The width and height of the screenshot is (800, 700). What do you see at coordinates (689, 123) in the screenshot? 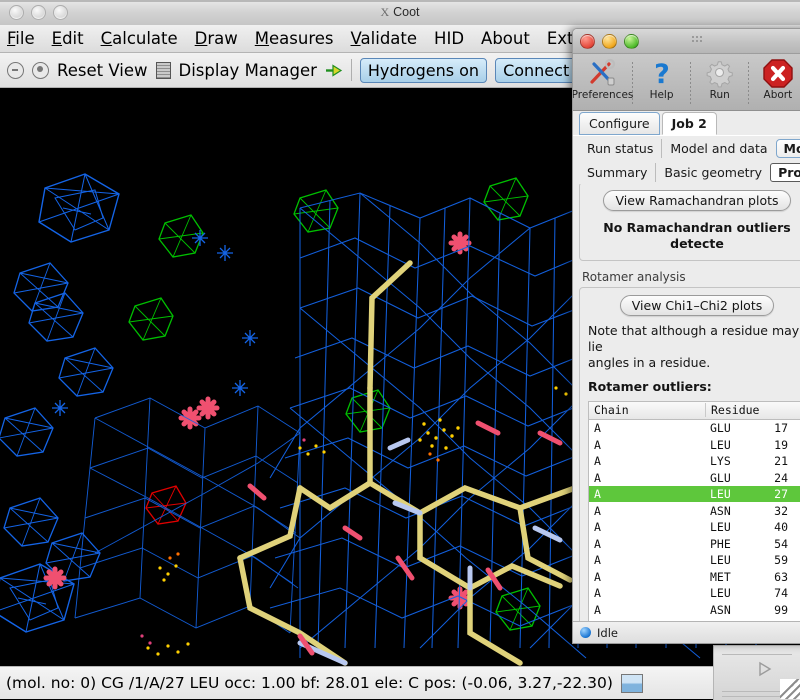
I see `tab-job-2: Job 2` at bounding box center [689, 123].